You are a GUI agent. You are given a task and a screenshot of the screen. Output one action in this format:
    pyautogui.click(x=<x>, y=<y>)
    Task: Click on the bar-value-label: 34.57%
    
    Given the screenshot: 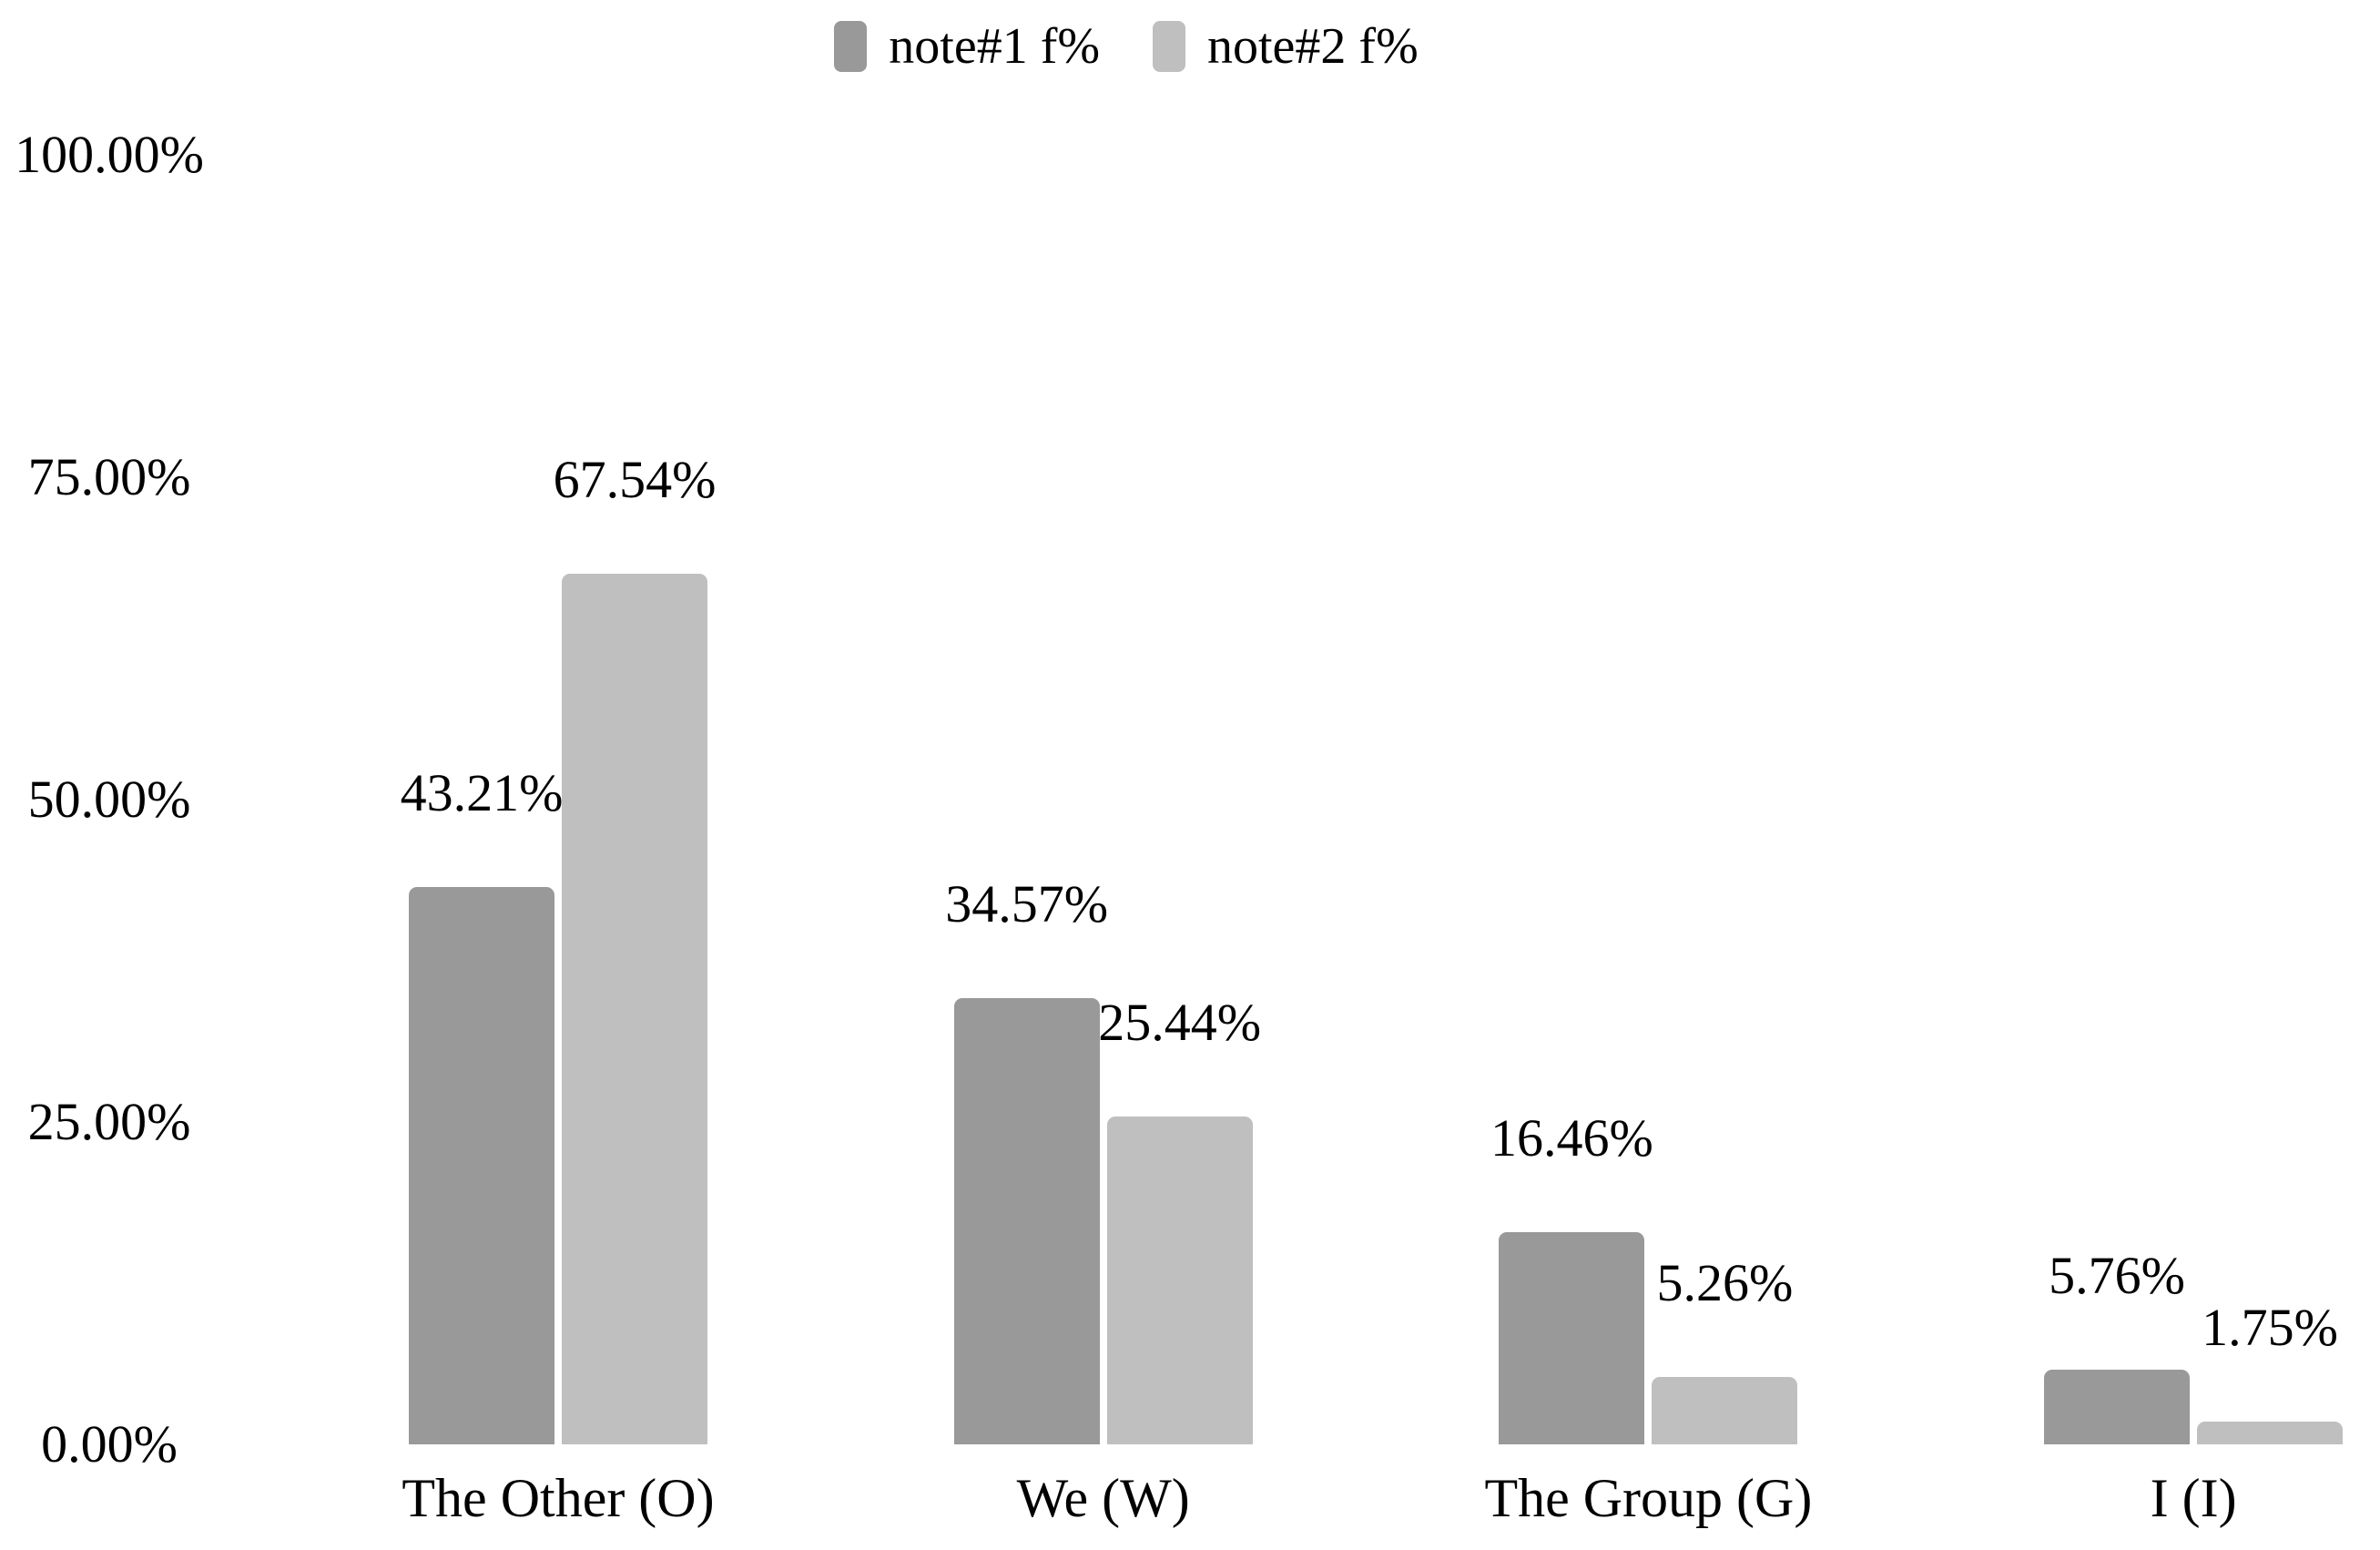 What is the action you would take?
    pyautogui.click(x=1027, y=904)
    